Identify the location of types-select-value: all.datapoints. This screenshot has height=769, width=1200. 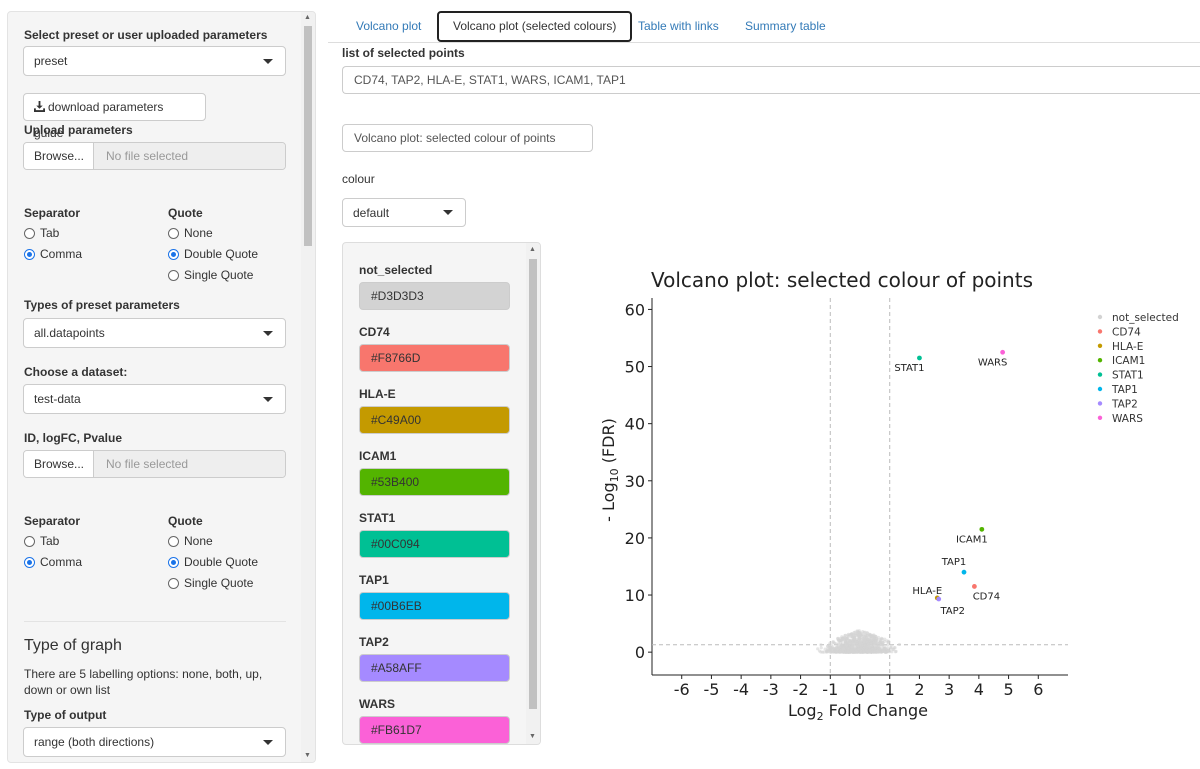
(69, 333).